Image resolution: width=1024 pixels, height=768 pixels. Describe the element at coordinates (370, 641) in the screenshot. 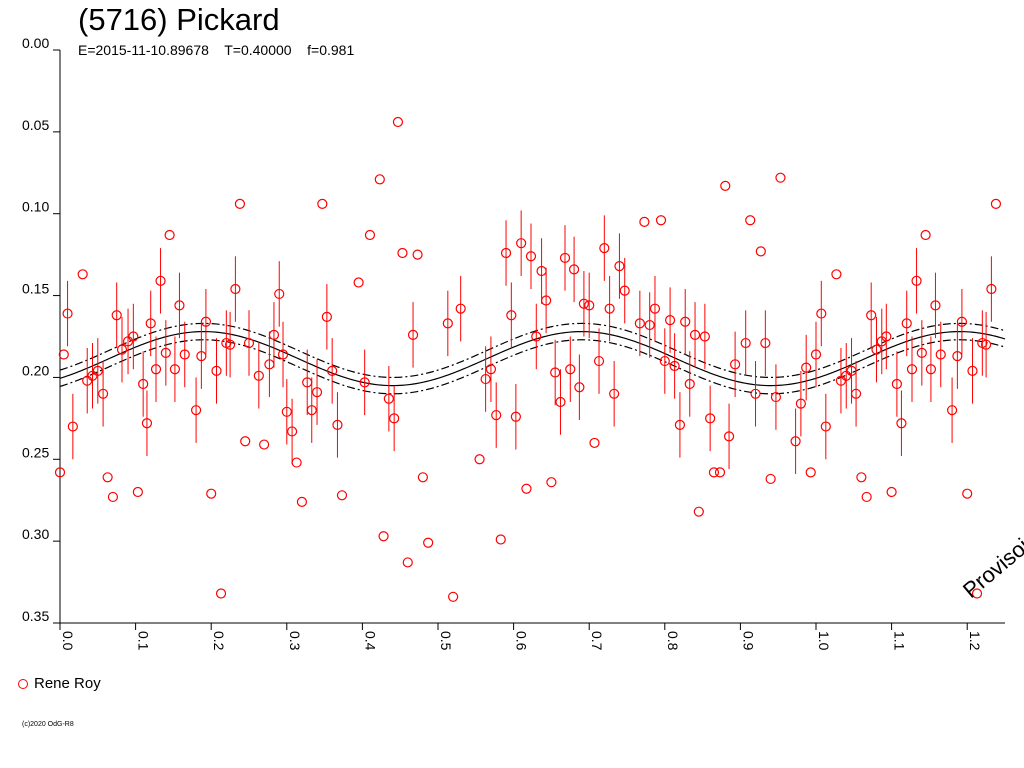

I see `x-tick-label: 0.4` at that location.